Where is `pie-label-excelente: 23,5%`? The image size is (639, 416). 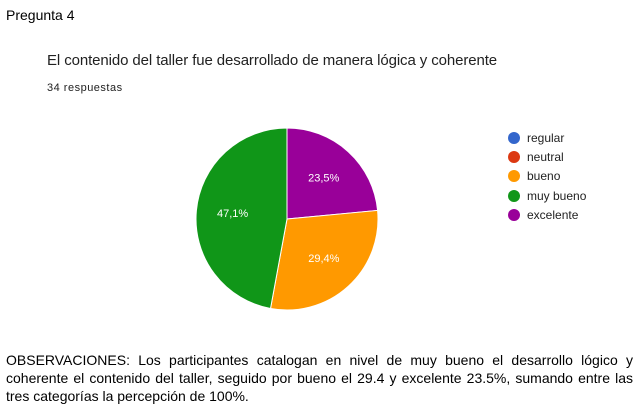 pie-label-excelente: 23,5% is located at coordinates (323, 179).